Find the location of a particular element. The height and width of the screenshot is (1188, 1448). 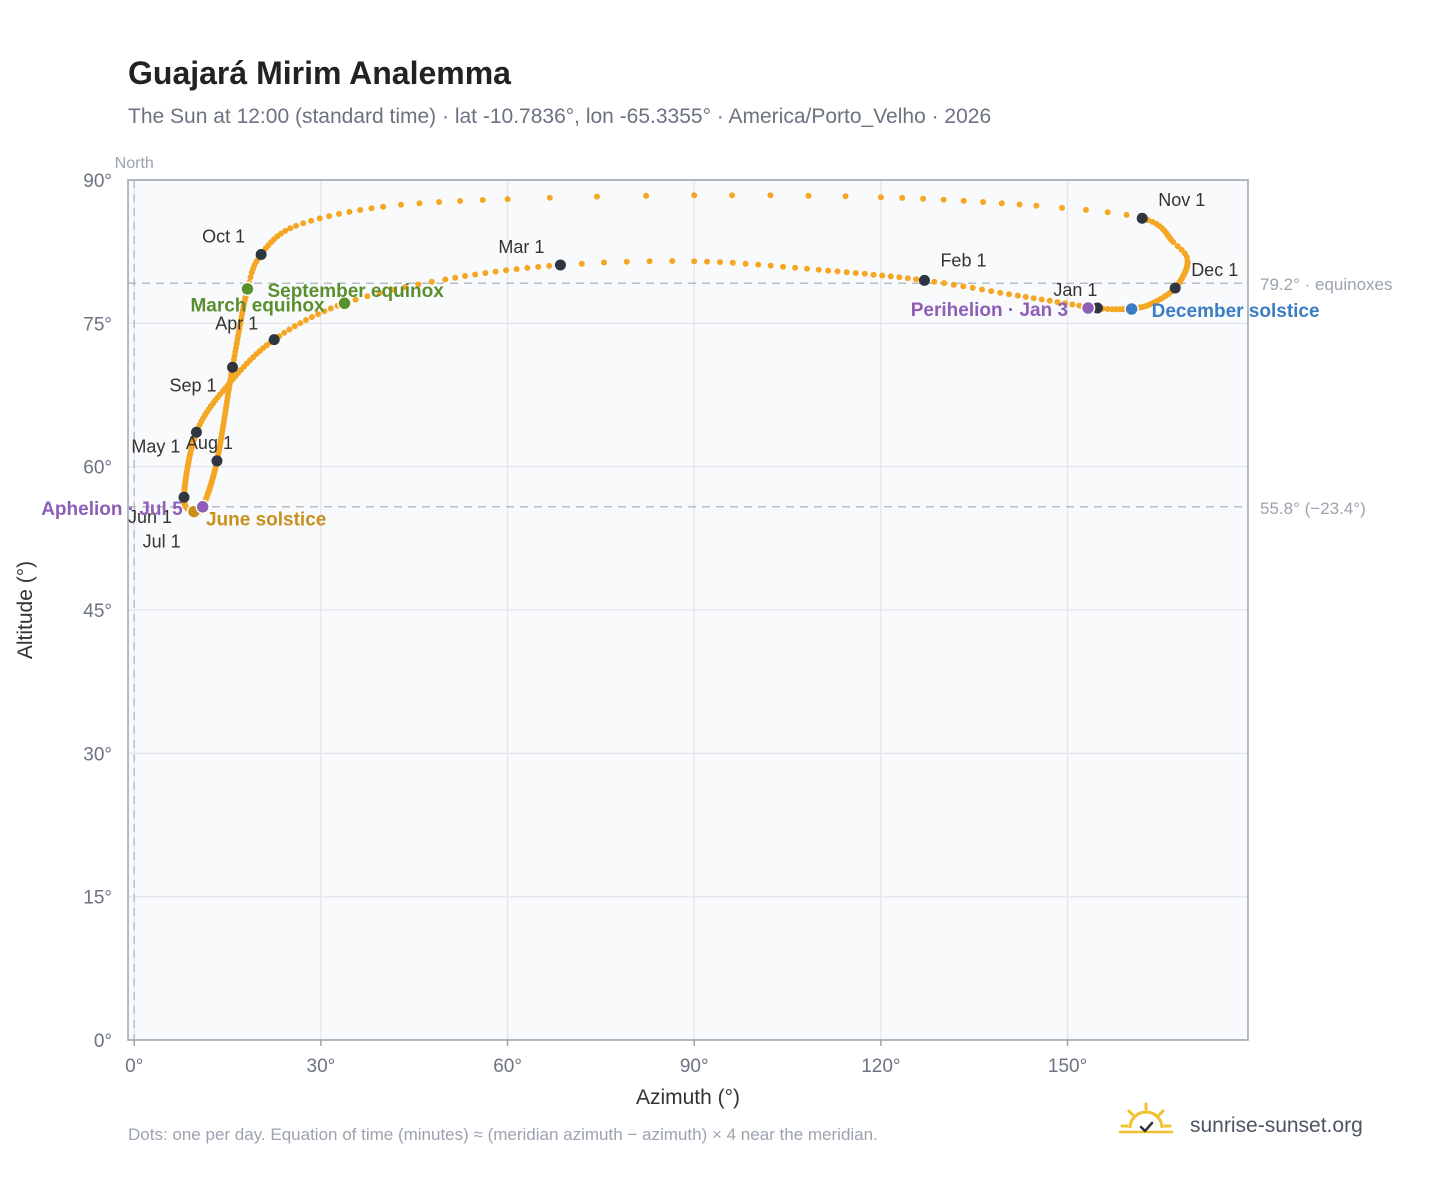

event-label: December solstice is located at coordinates (1236, 311).